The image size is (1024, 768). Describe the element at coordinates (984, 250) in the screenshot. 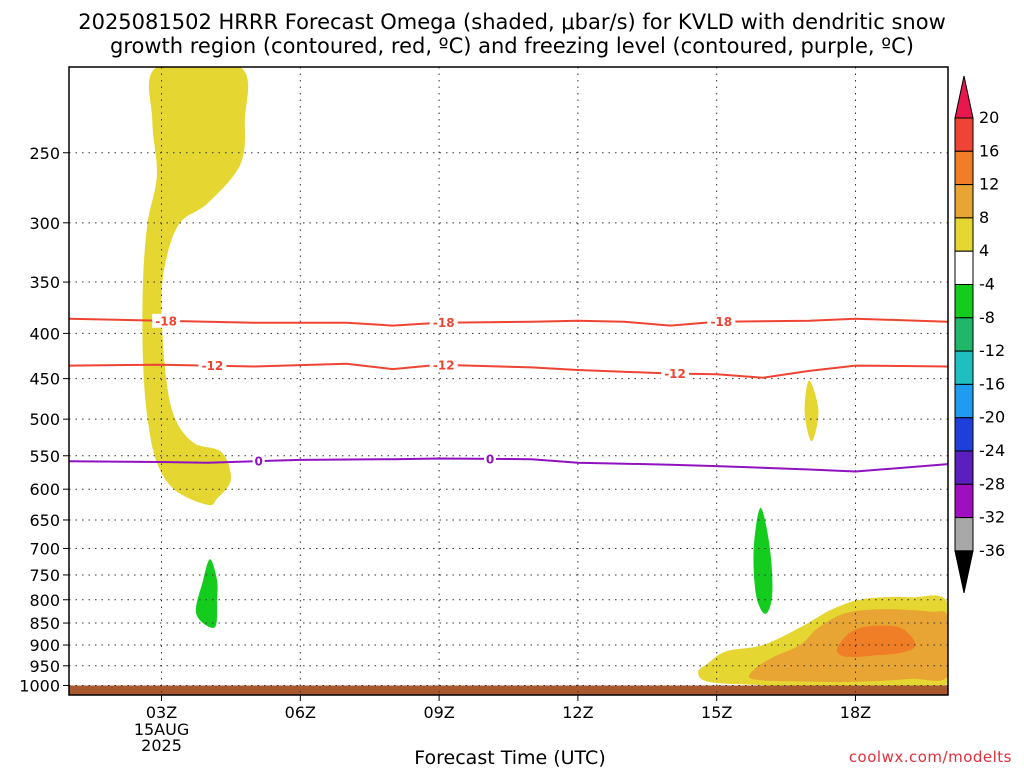

I see `colorbar-label: 4` at that location.